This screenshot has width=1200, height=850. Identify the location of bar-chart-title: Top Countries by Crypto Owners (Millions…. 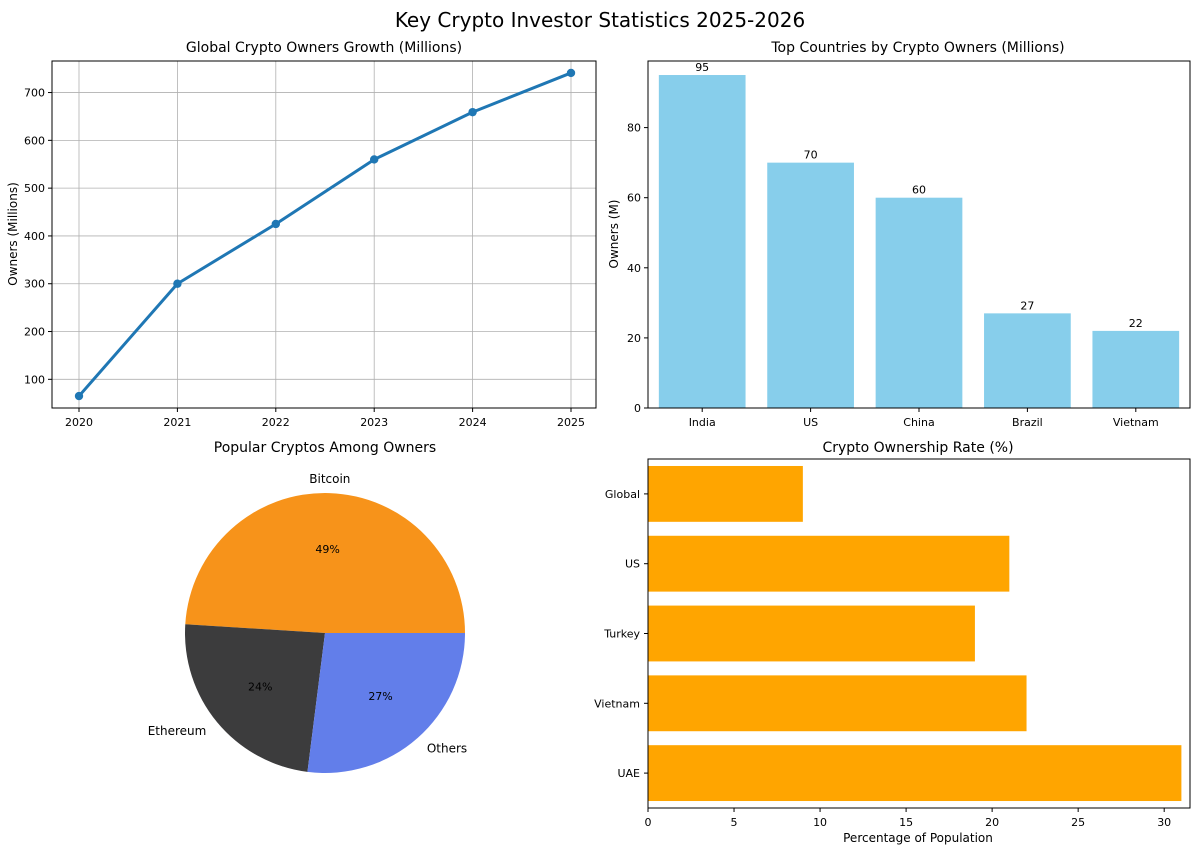
(917, 48).